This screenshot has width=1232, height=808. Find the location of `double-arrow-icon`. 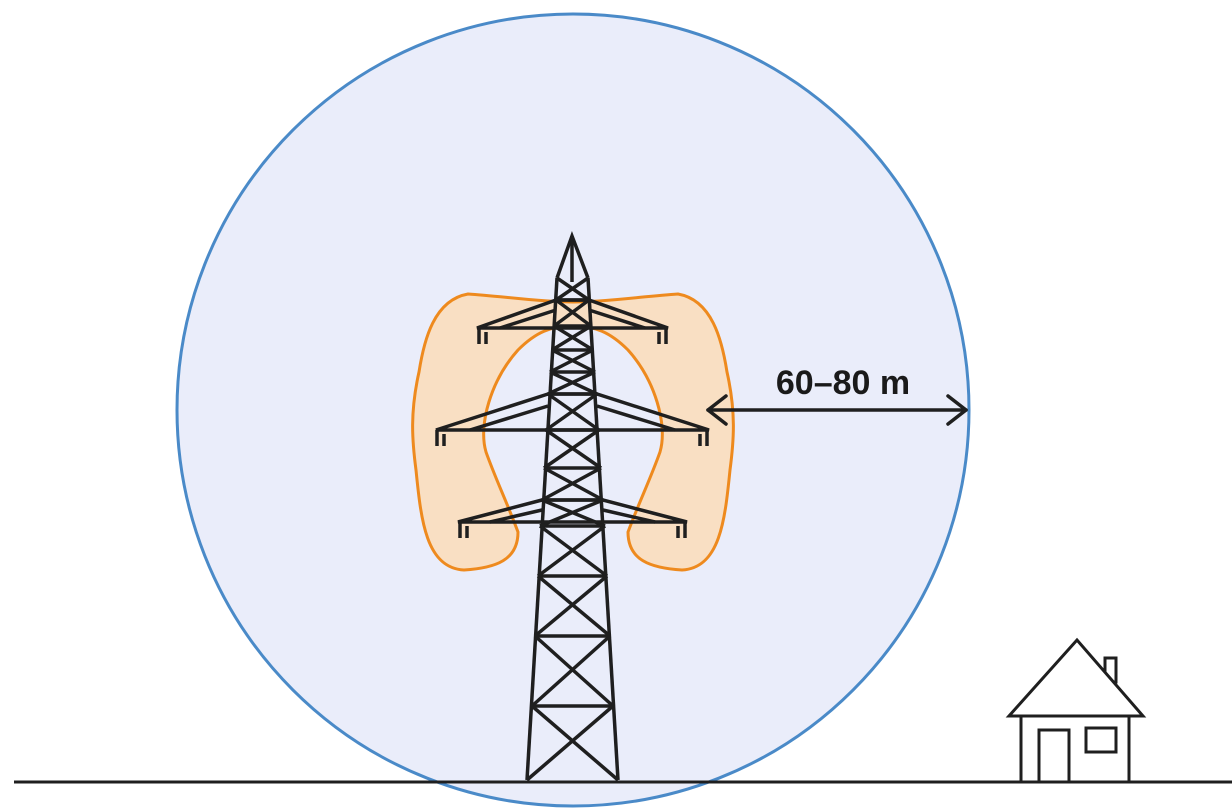

double-arrow-icon is located at coordinates (837, 410).